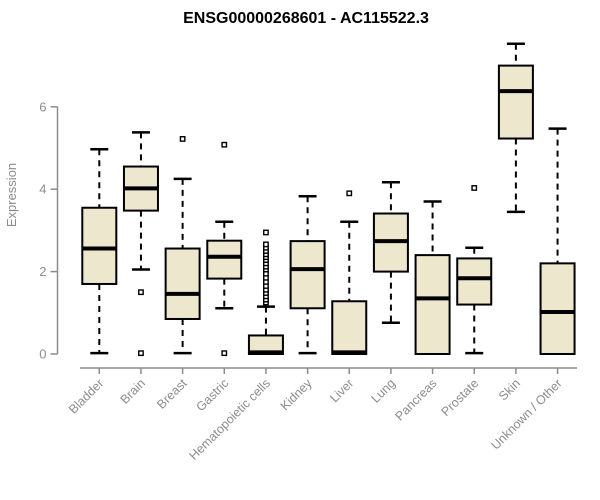  I want to click on chart-title: ENSG00000268601 - AC115522.3, so click(306, 18).